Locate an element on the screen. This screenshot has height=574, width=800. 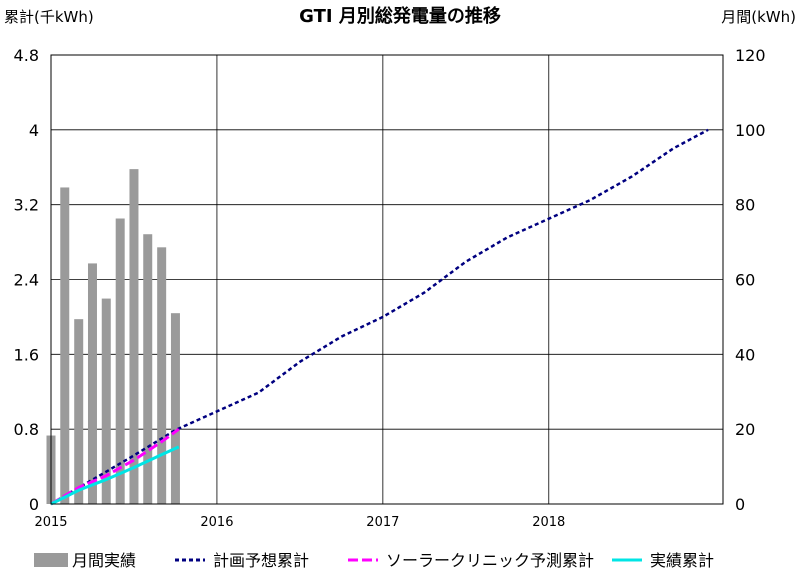
y-left-tick-label: 0 is located at coordinates (34, 504).